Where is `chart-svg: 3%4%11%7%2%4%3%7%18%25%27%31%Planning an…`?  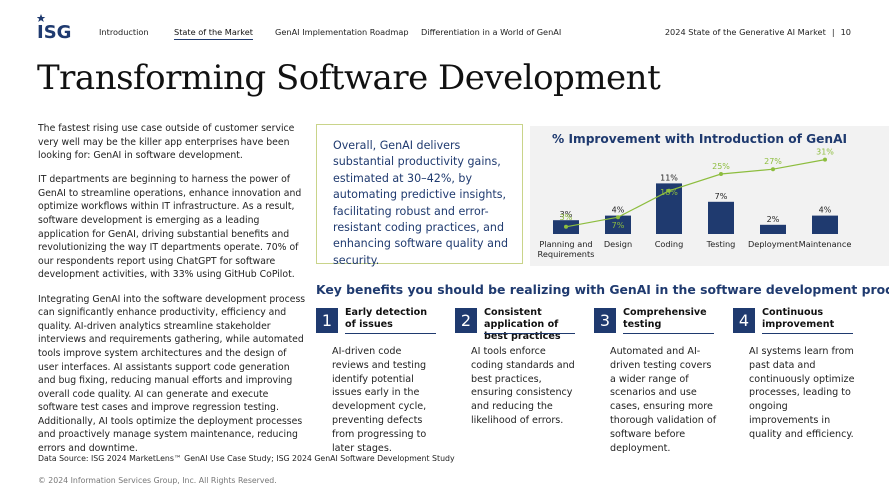 chart-svg: 3%4%11%7%2%4%3%7%18%25%27%31%Planning an… is located at coordinates (695, 203).